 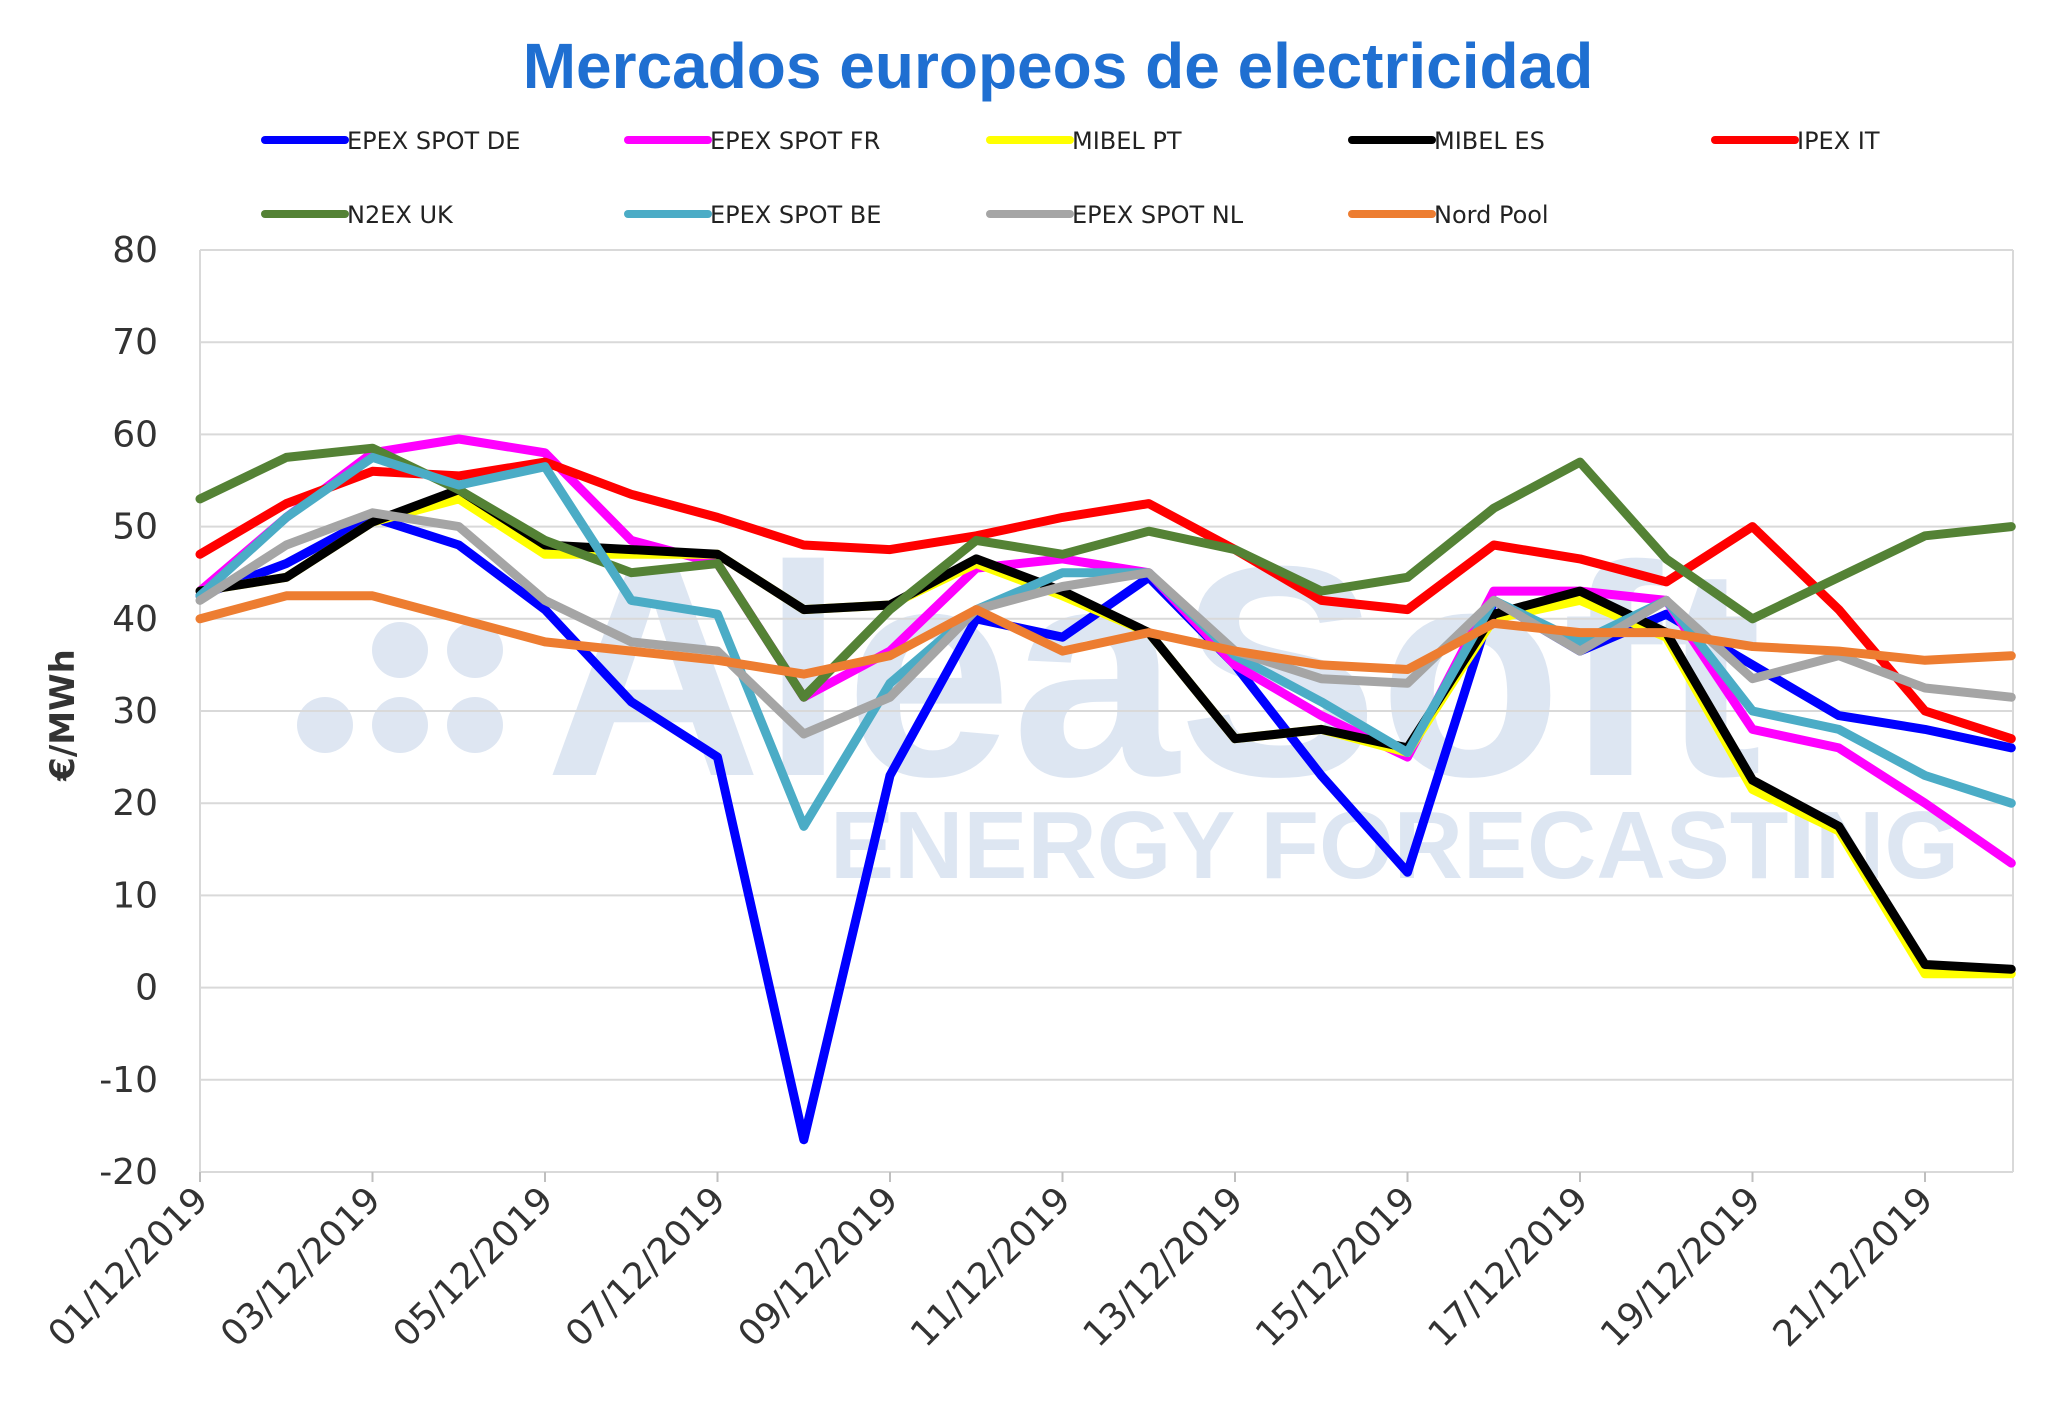 I want to click on legend-item: EPEX SPOT FR, so click(x=752, y=141).